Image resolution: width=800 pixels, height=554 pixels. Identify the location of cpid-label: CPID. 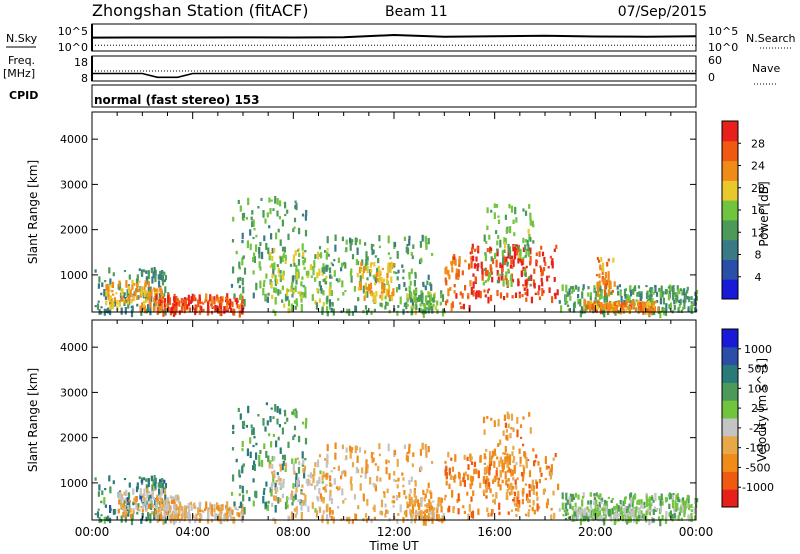
(23, 95).